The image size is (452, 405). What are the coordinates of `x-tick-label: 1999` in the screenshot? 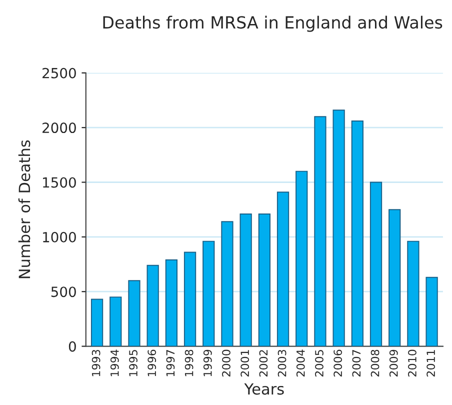 It's located at (207, 363).